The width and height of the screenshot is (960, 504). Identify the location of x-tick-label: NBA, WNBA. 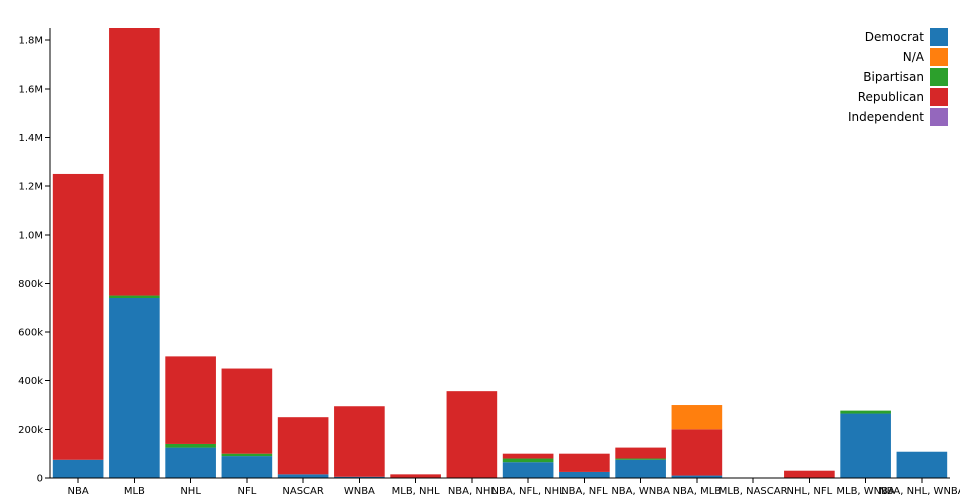
(640, 491).